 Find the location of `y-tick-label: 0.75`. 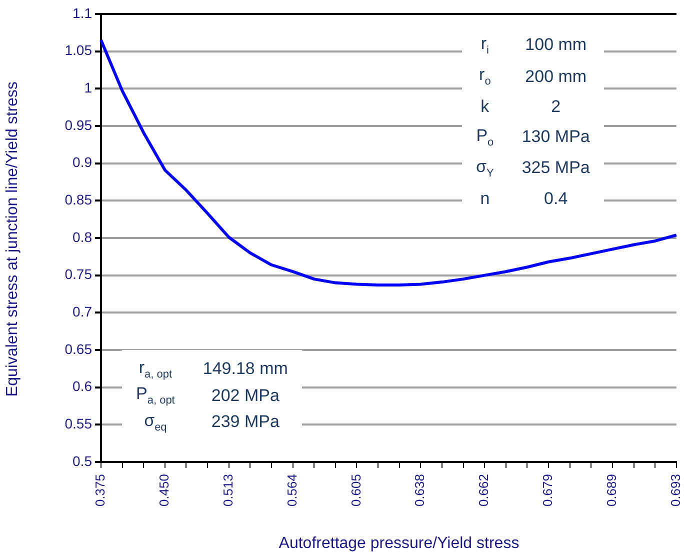

y-tick-label: 0.75 is located at coordinates (78, 274).